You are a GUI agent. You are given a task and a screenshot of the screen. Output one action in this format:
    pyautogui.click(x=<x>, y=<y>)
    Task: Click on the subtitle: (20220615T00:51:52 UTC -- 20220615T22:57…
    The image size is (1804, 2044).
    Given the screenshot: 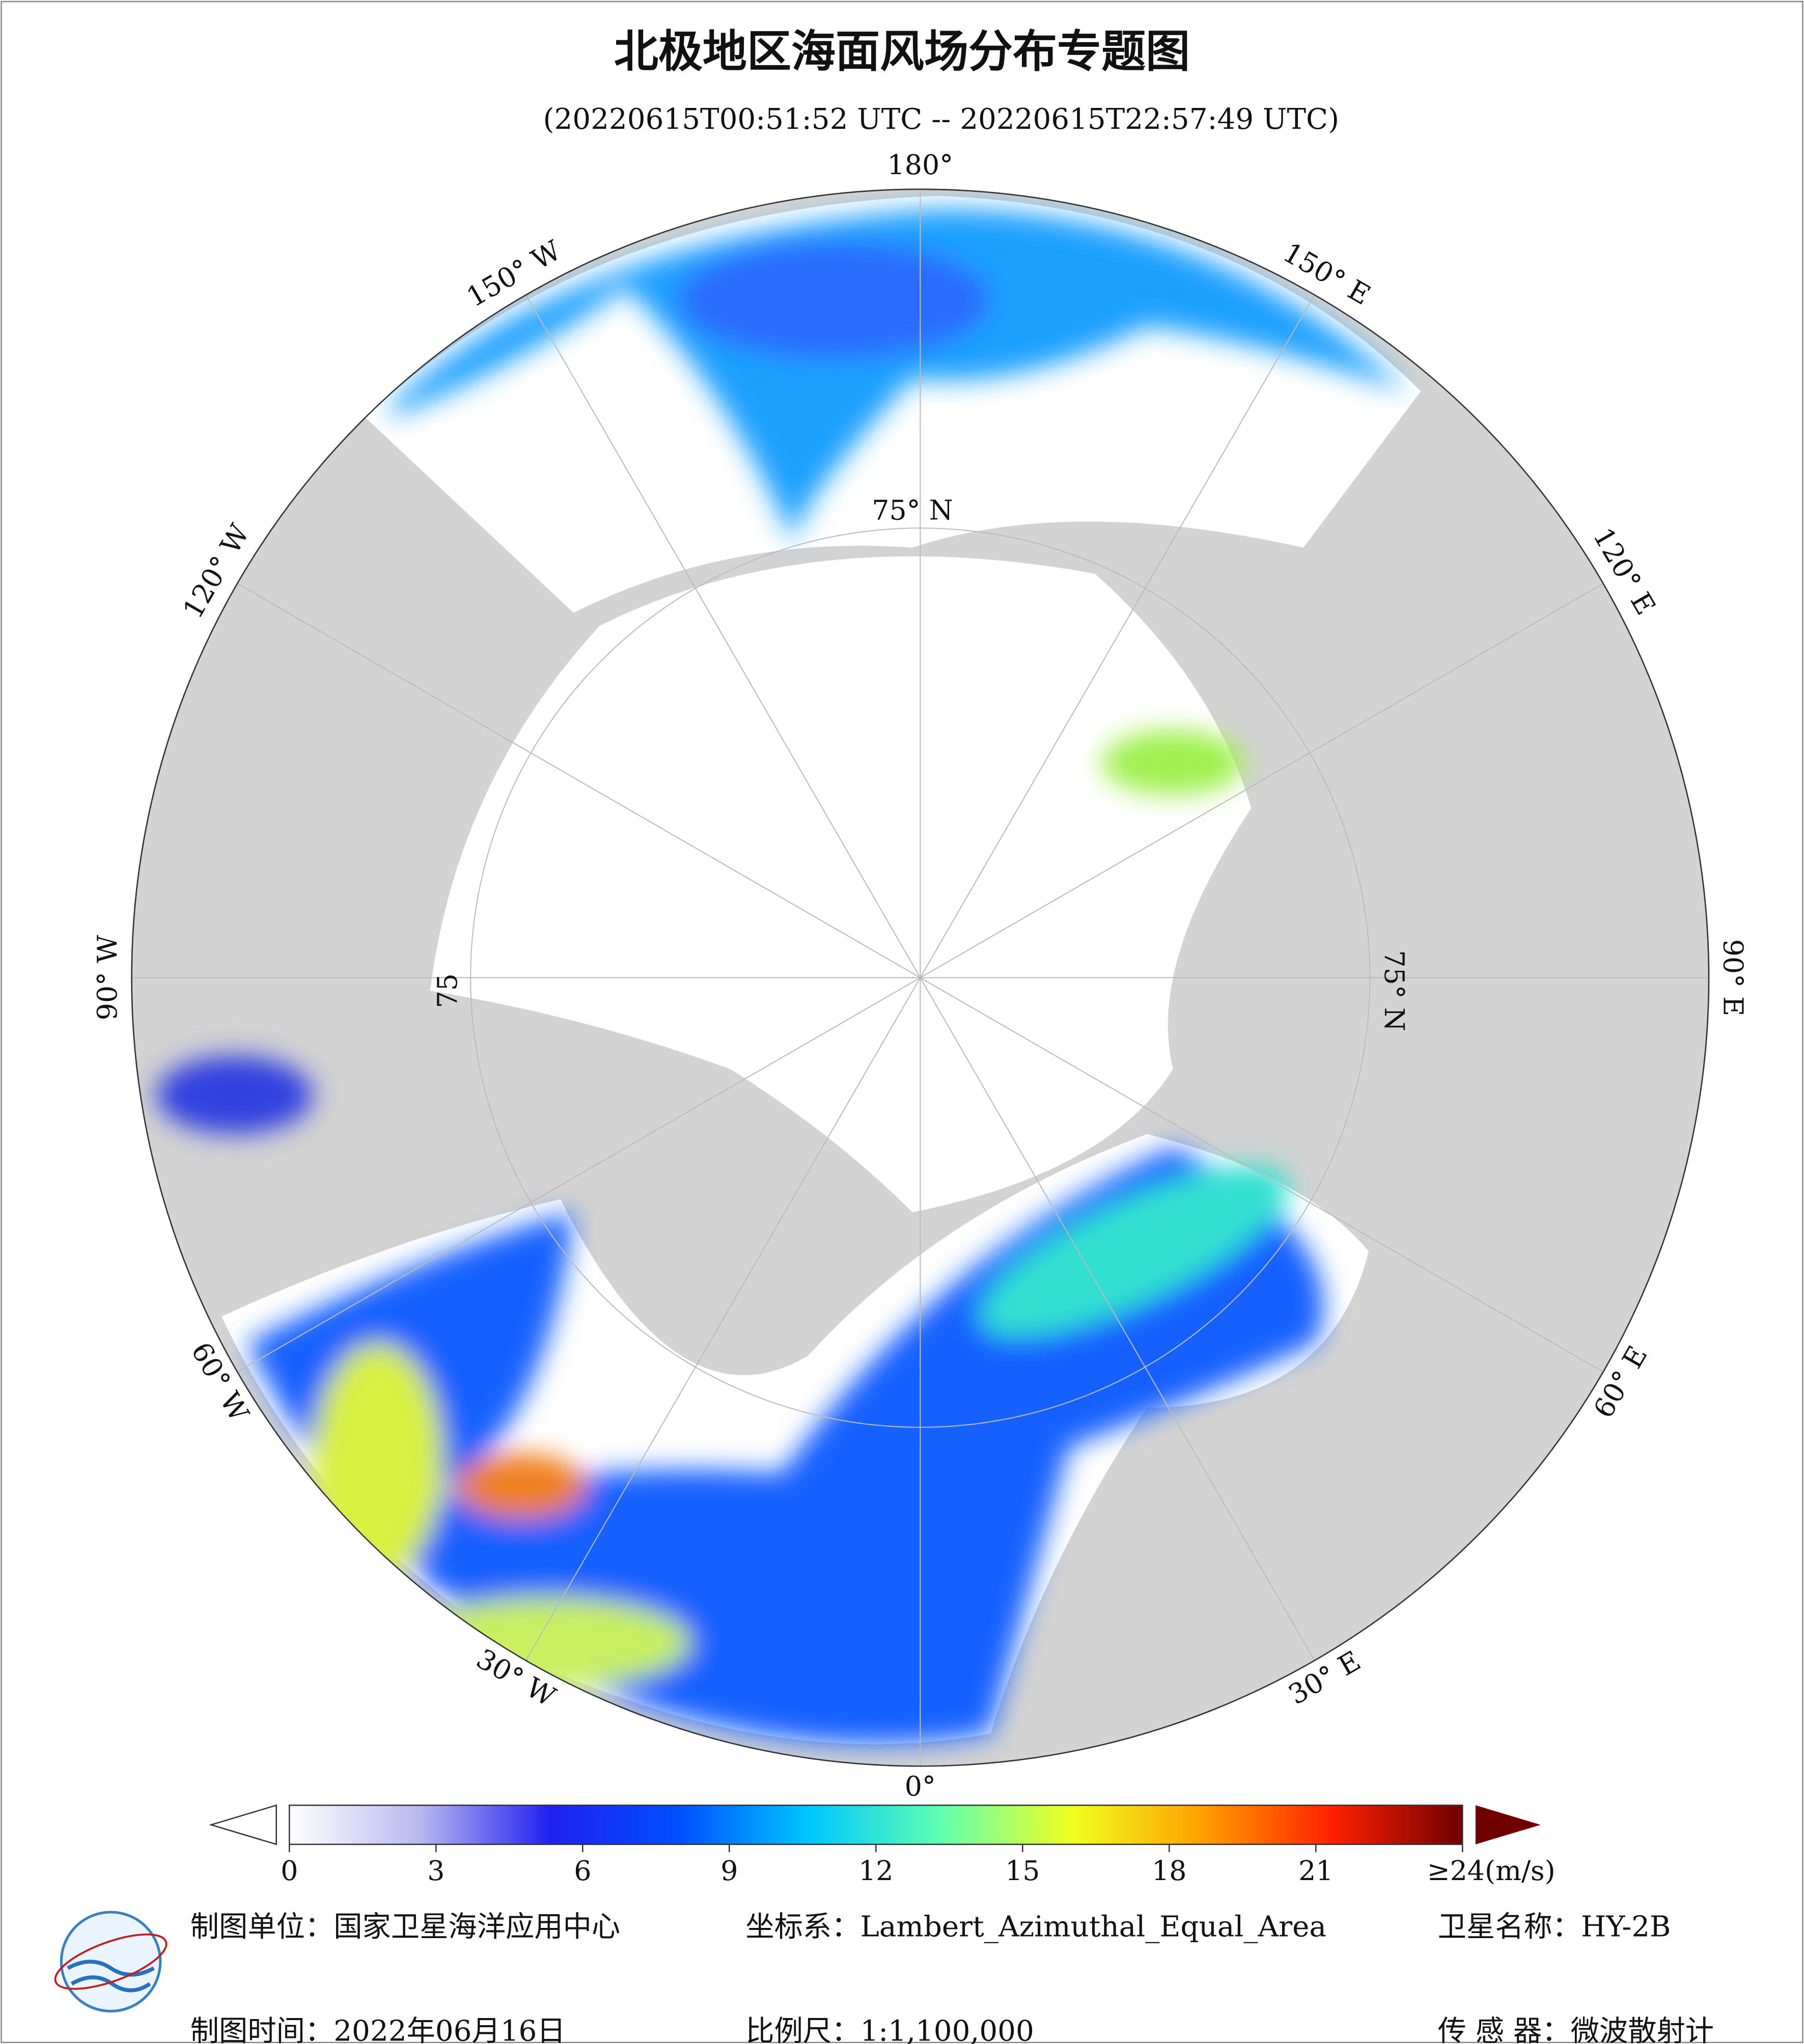 What is the action you would take?
    pyautogui.click(x=941, y=119)
    